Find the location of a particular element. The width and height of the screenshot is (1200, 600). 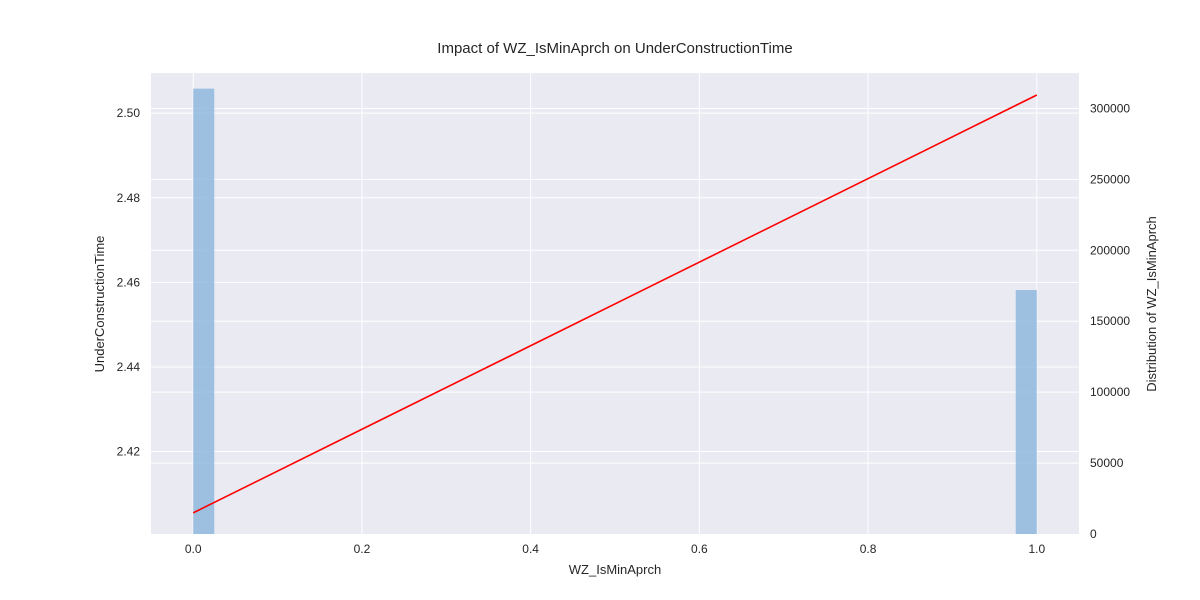

x-tick-label: 0.6 is located at coordinates (699, 549).